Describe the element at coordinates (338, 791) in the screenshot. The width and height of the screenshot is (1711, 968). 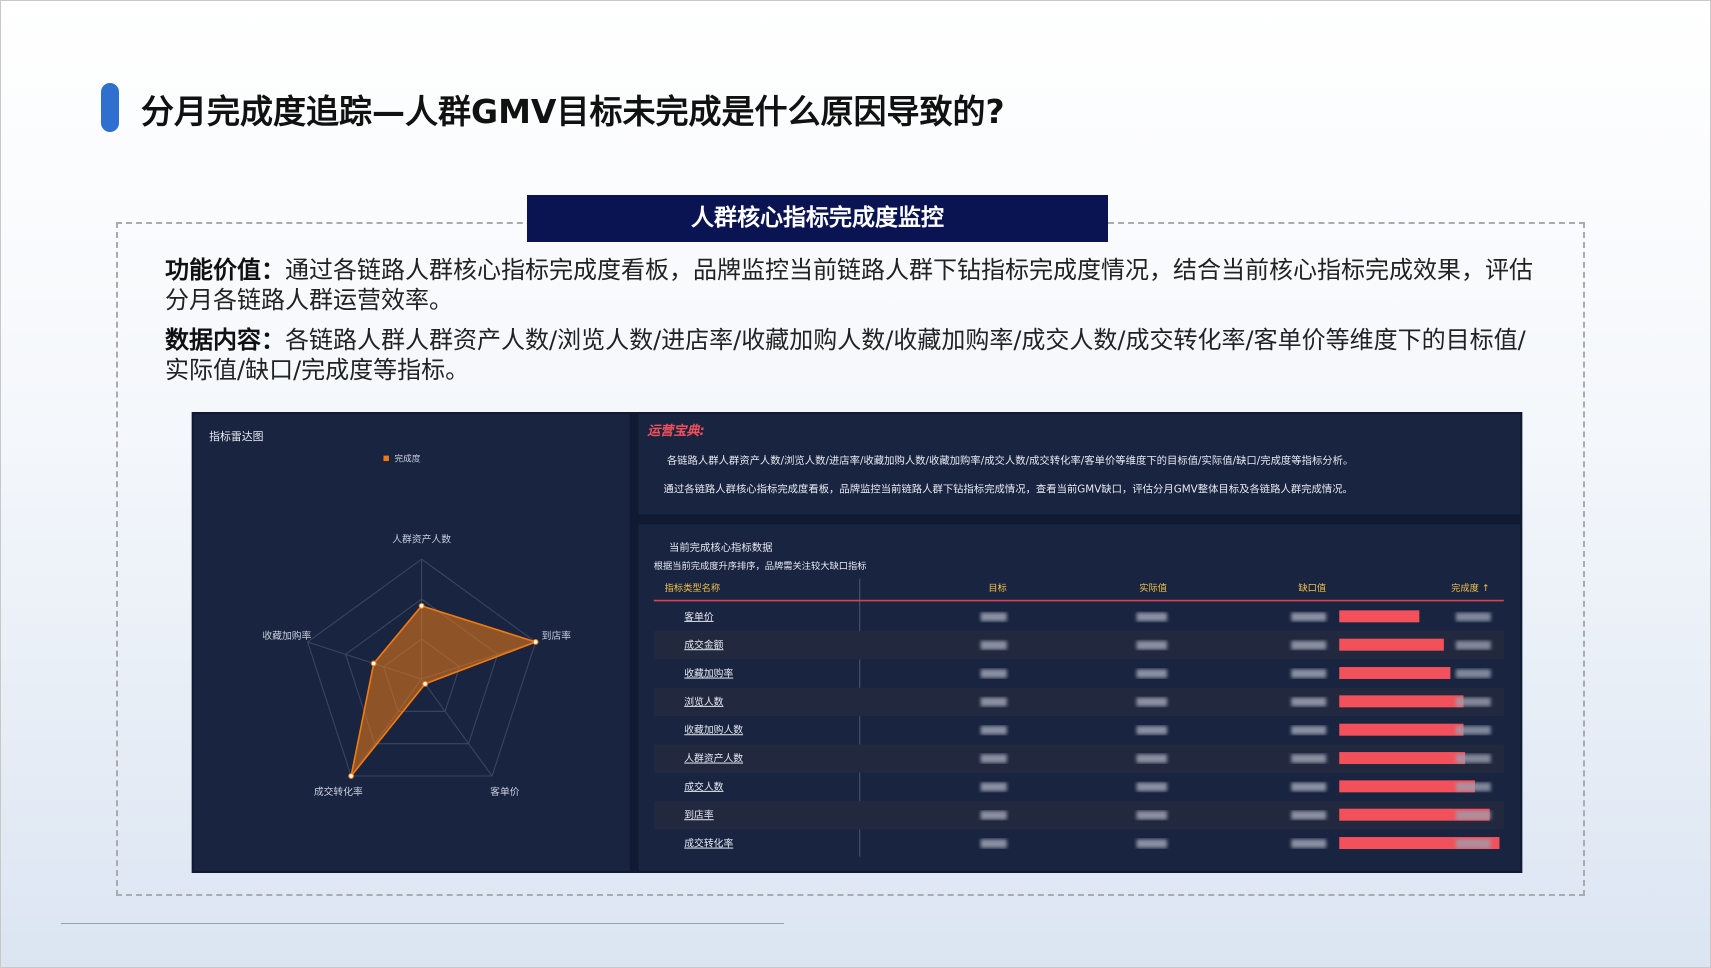
I see `radar-axis-label: 成交转化率` at that location.